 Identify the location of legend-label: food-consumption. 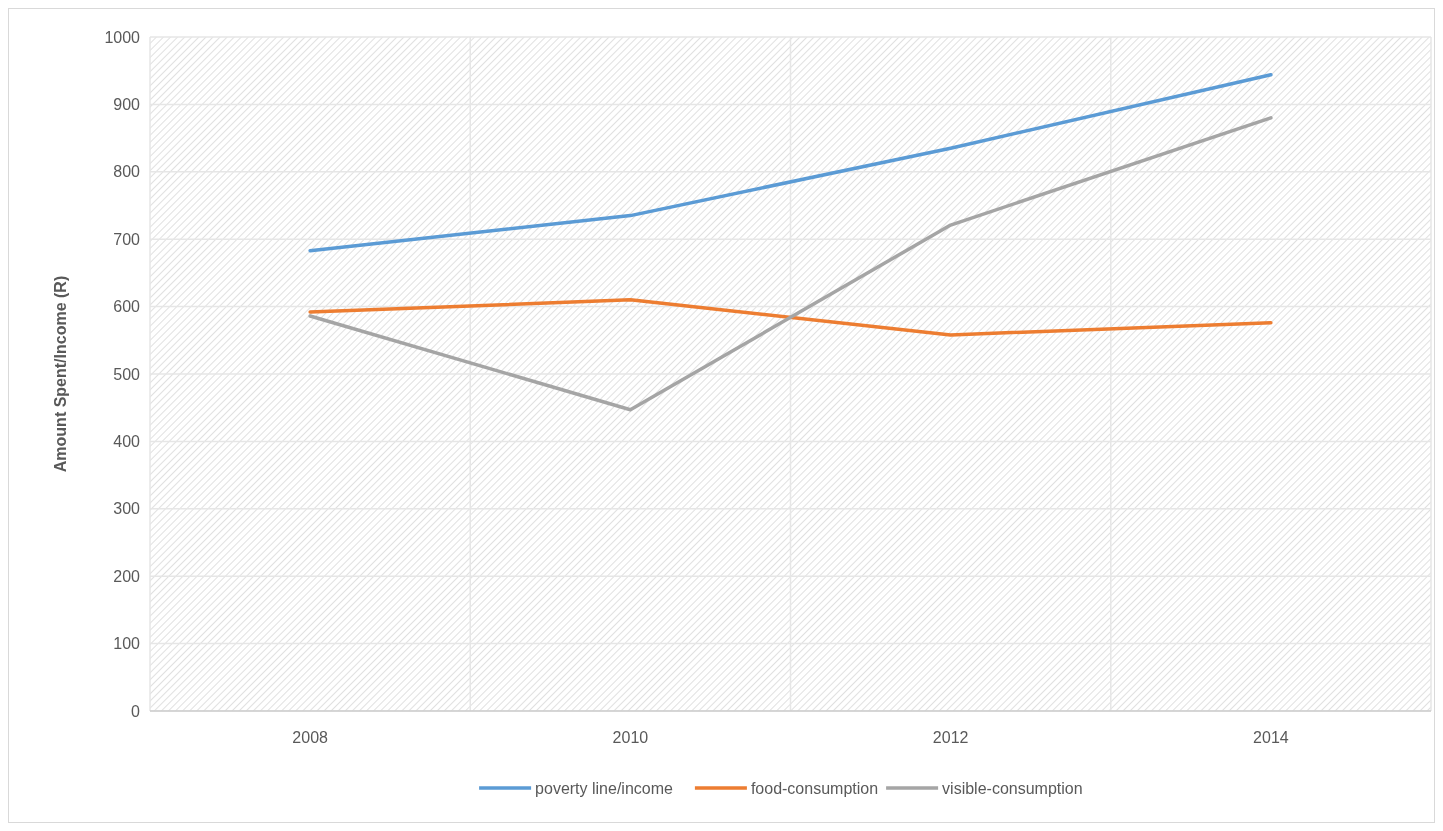
(814, 788).